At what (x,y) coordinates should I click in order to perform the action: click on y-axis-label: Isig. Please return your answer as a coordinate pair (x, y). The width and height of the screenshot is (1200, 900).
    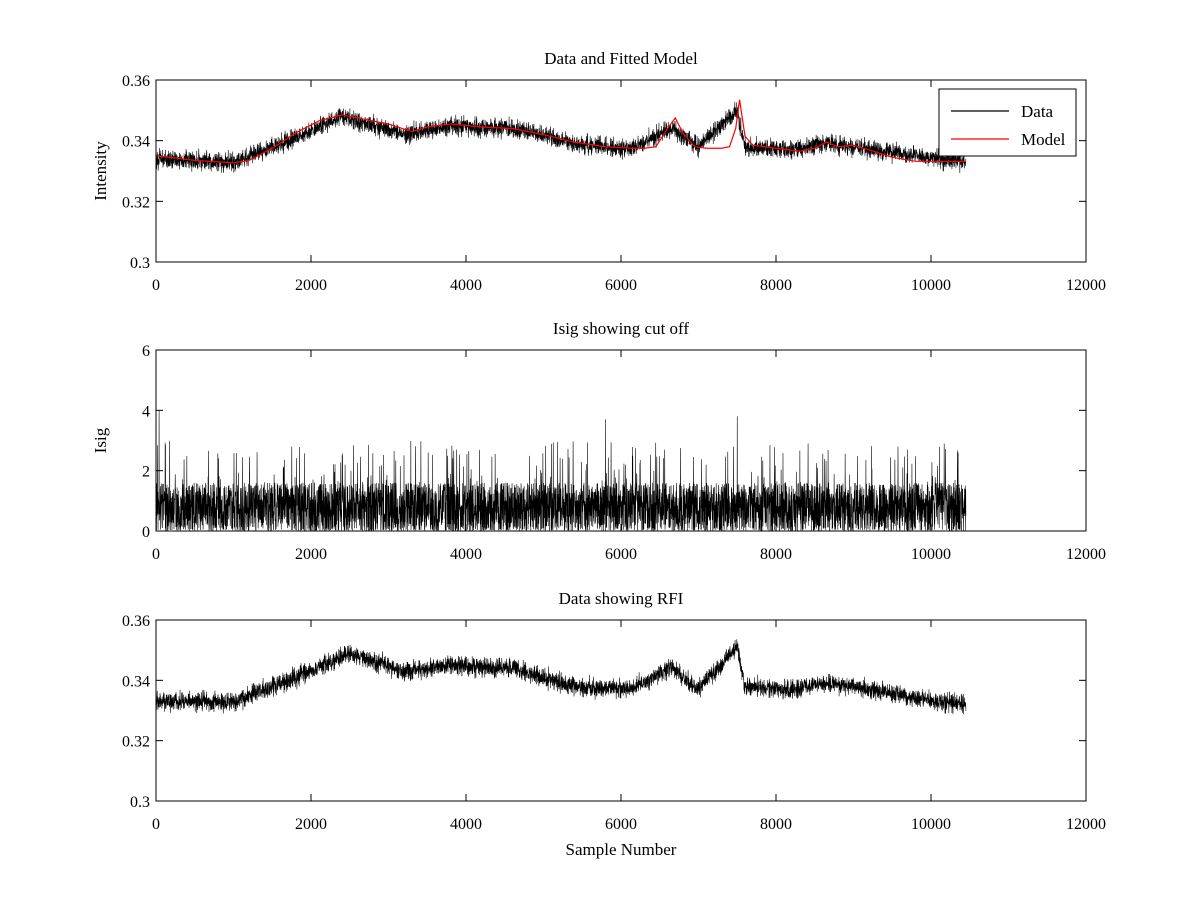
    Looking at the image, I should click on (100, 440).